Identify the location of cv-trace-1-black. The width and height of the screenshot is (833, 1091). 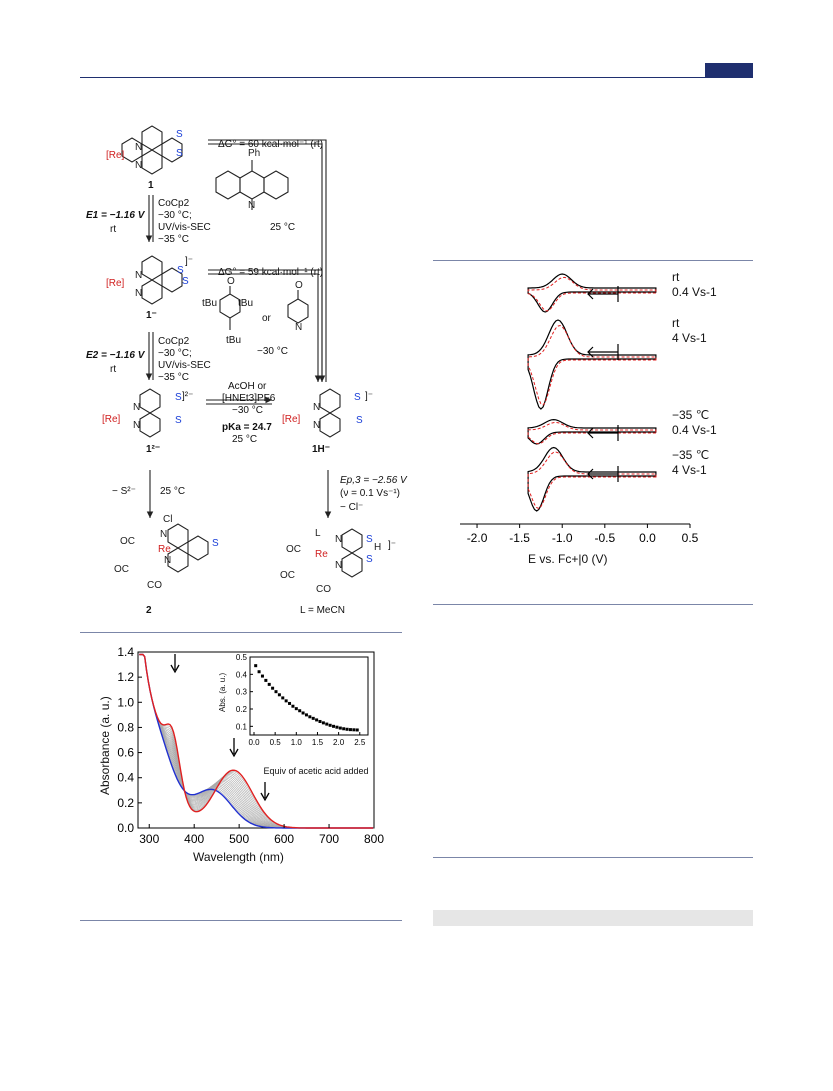
(592, 293).